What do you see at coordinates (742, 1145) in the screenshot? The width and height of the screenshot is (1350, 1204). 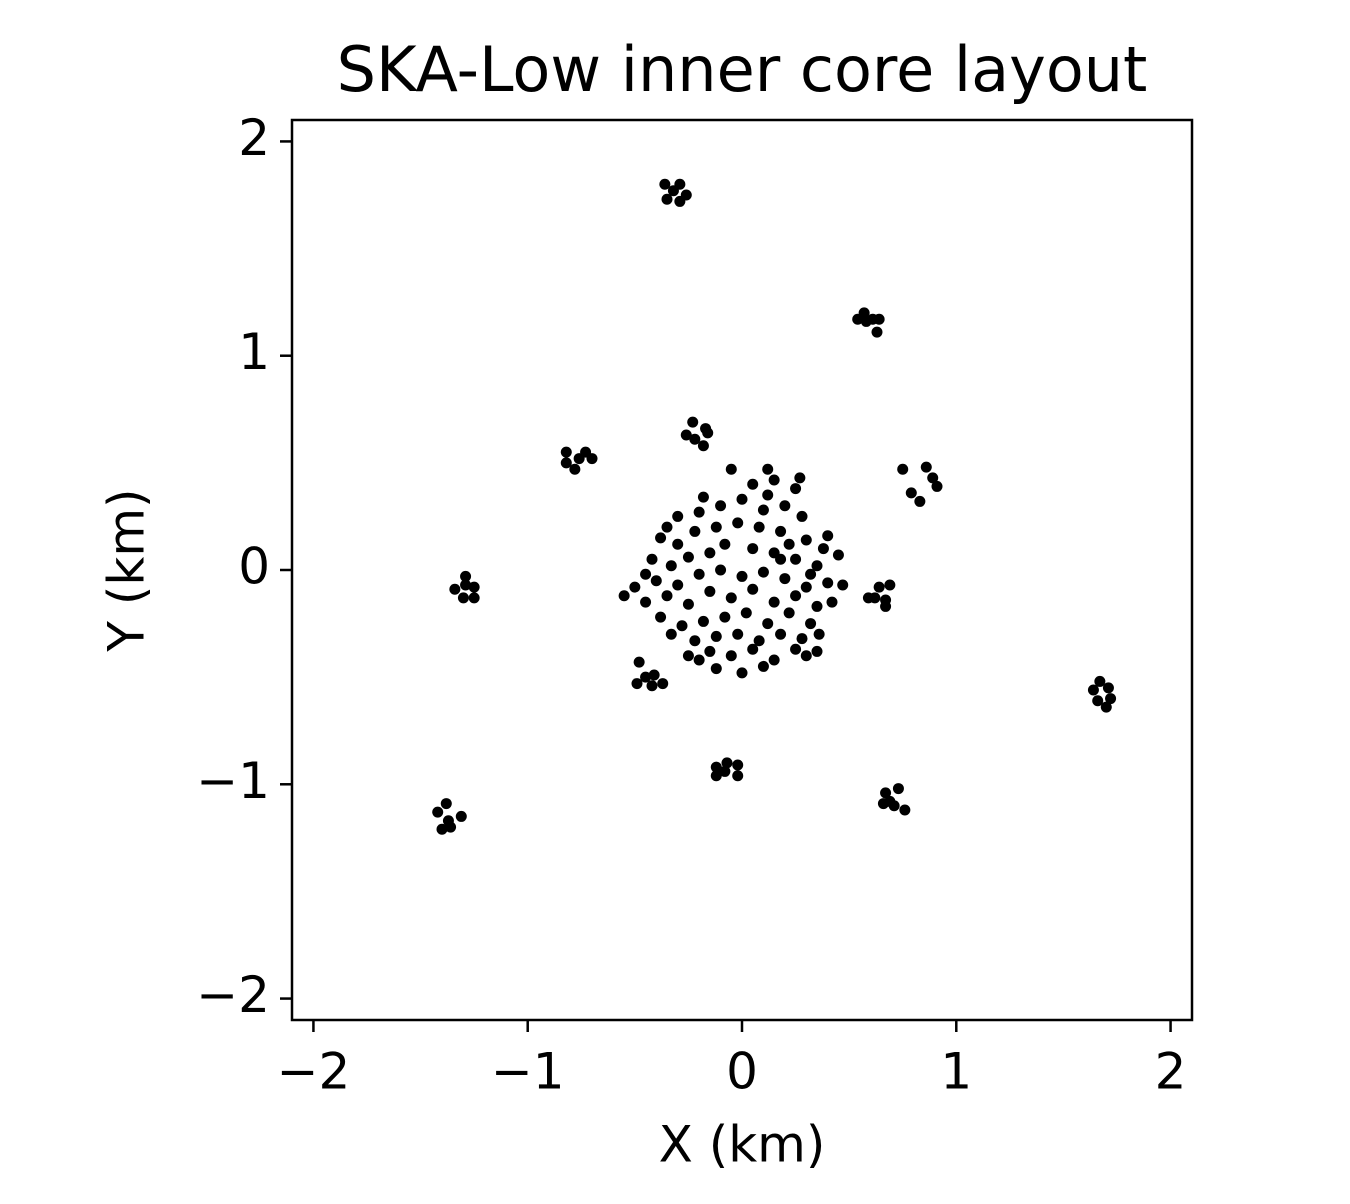 I see `x-axis-label: X (km)` at bounding box center [742, 1145].